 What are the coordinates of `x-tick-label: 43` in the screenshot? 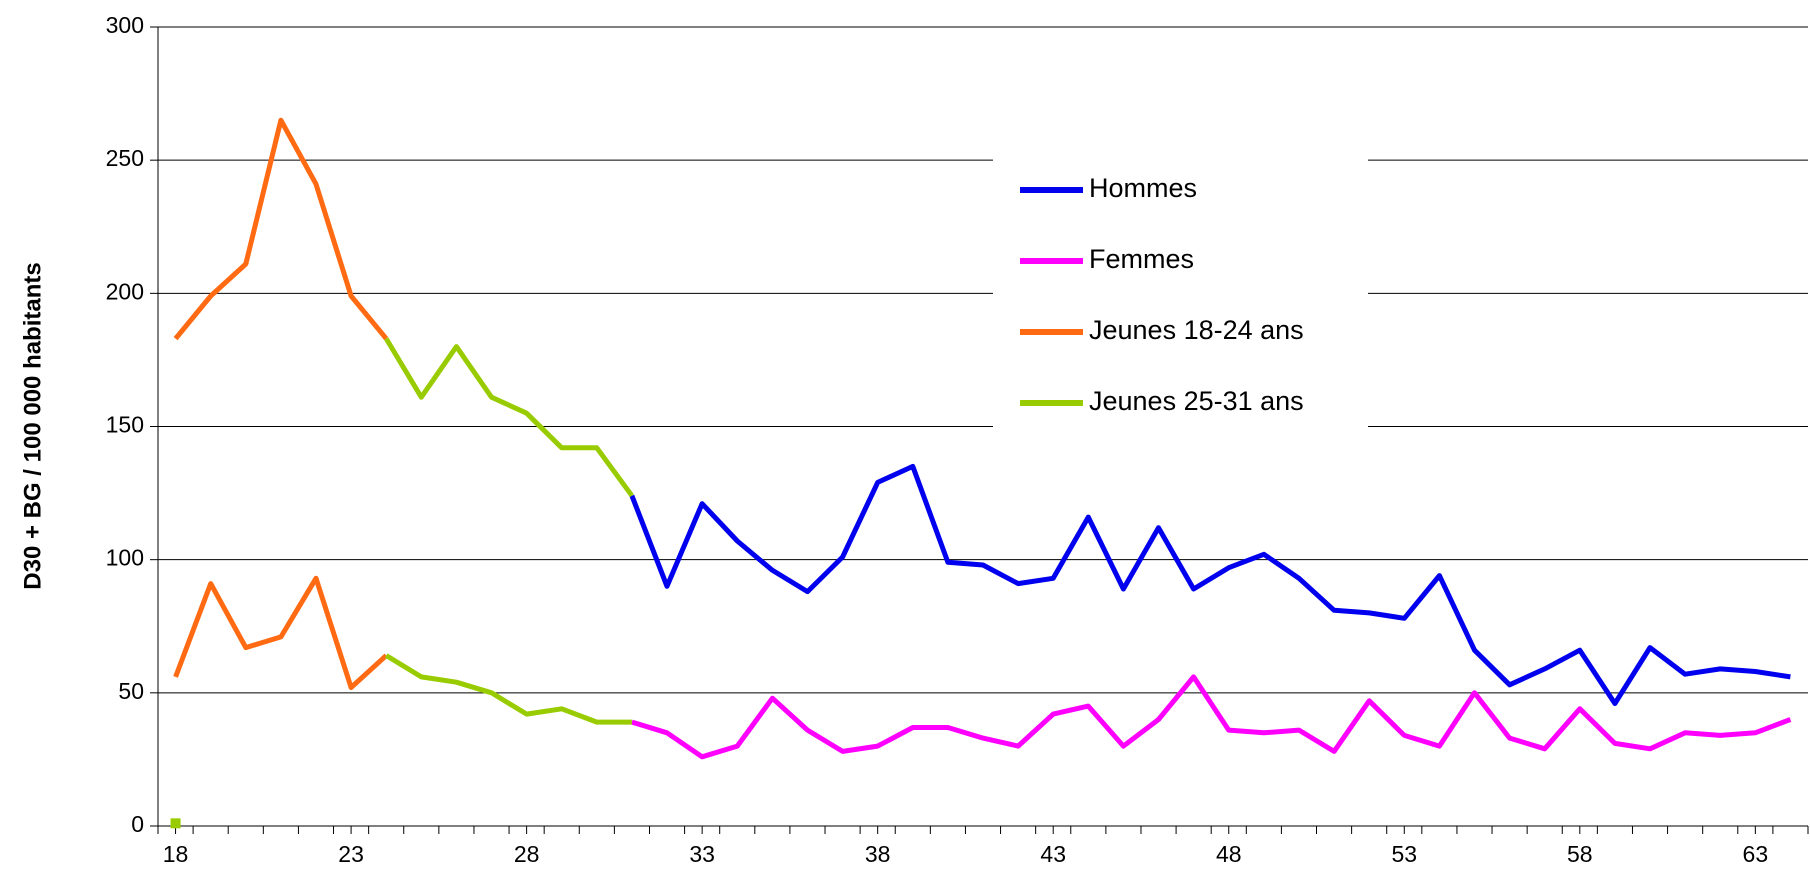 It's located at (1053, 854).